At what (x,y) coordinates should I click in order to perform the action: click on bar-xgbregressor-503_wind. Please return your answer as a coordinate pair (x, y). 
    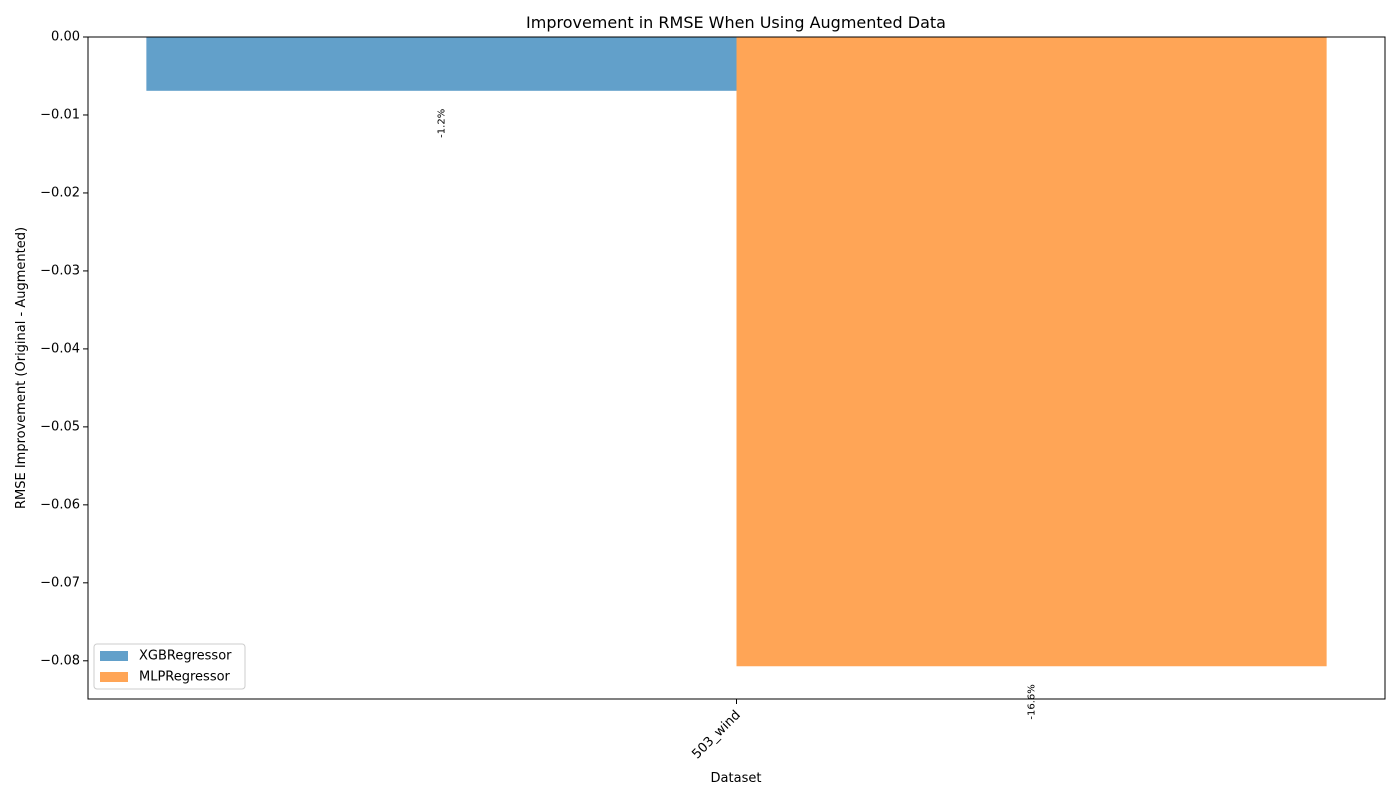
    Looking at the image, I should click on (441, 64).